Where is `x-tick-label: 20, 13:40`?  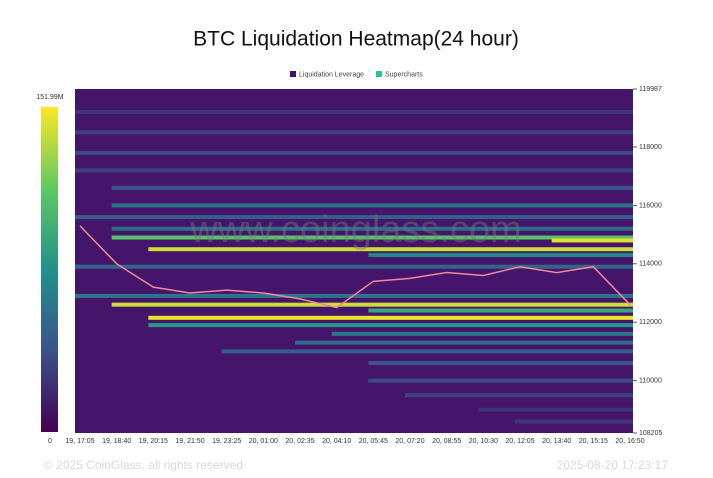 x-tick-label: 20, 13:40 is located at coordinates (556, 441).